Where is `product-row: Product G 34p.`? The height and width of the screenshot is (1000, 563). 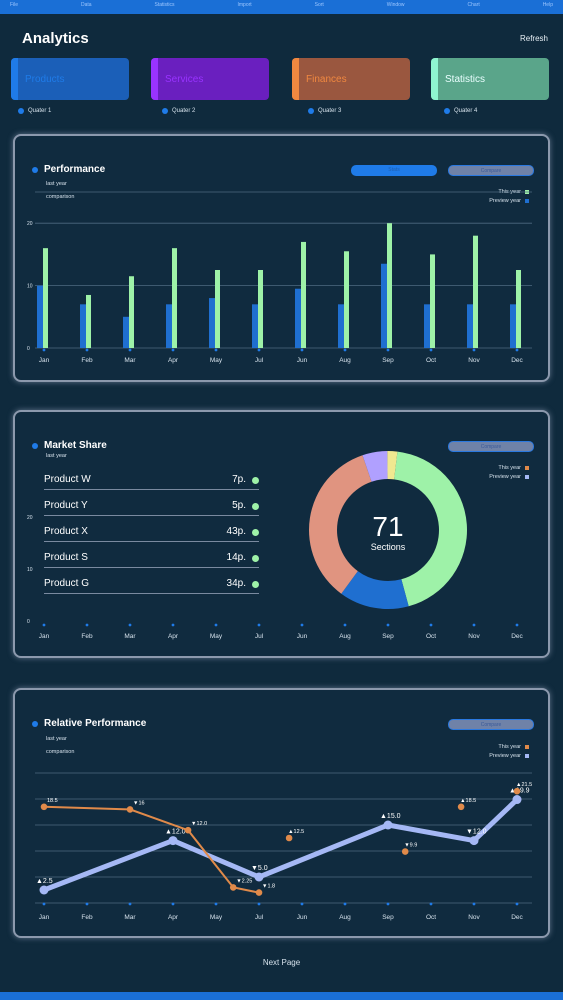 product-row: Product G 34p. is located at coordinates (151, 585).